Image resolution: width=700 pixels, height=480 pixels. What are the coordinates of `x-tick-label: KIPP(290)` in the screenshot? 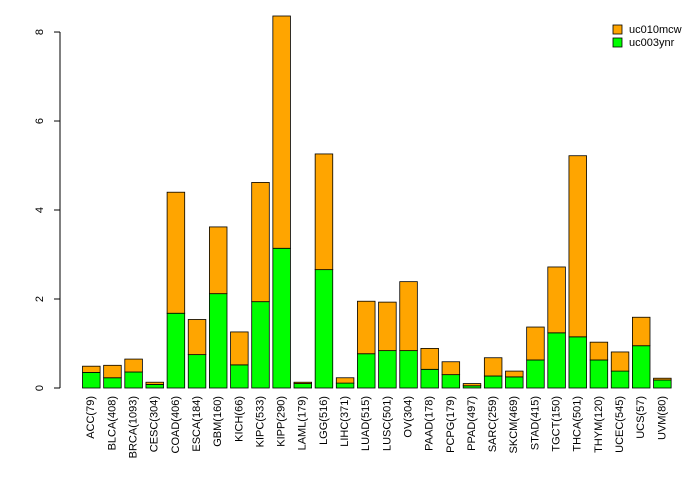 It's located at (282, 421).